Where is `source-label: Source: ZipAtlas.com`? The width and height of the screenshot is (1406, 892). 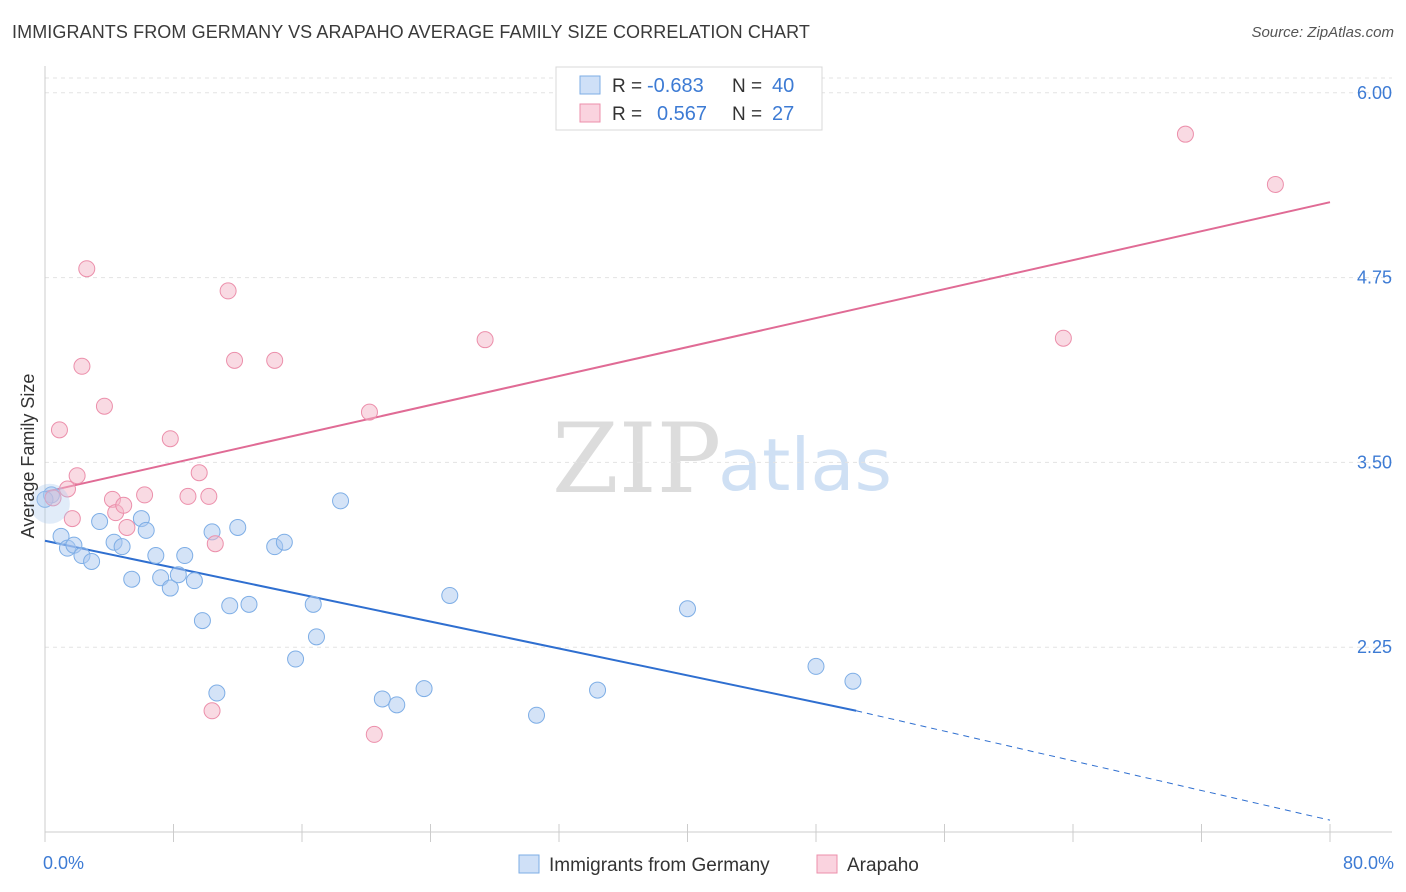 source-label: Source: ZipAtlas.com is located at coordinates (1322, 32).